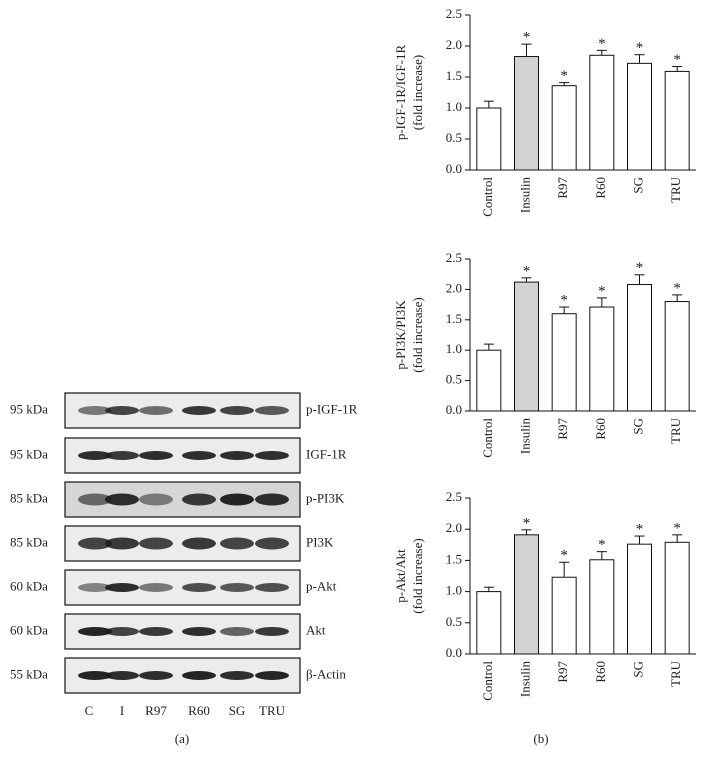  I want to click on x-tick-label: Insulin, so click(524, 679).